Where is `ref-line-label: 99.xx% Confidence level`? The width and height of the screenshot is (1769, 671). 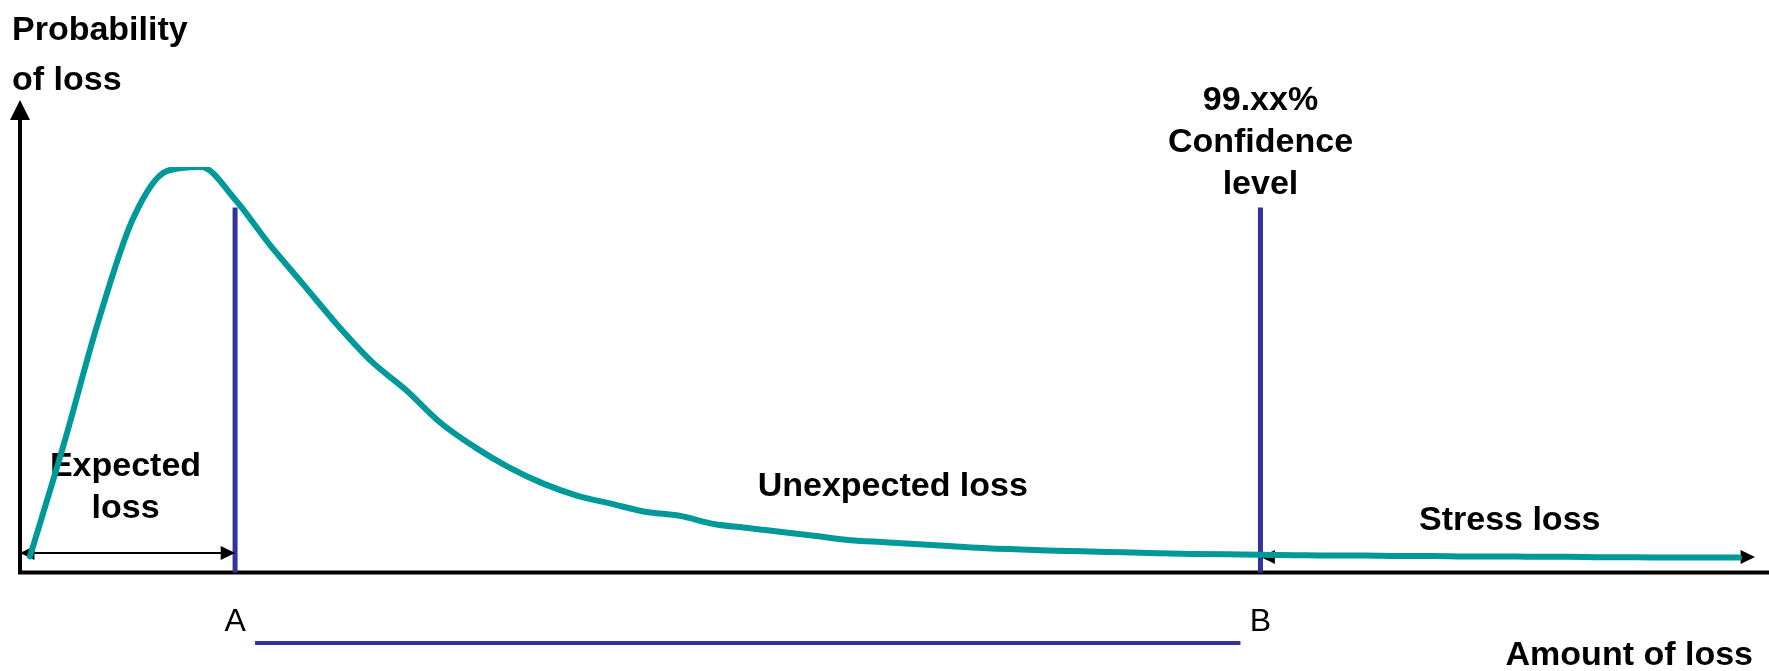 ref-line-label: 99.xx% Confidence level is located at coordinates (1260, 139).